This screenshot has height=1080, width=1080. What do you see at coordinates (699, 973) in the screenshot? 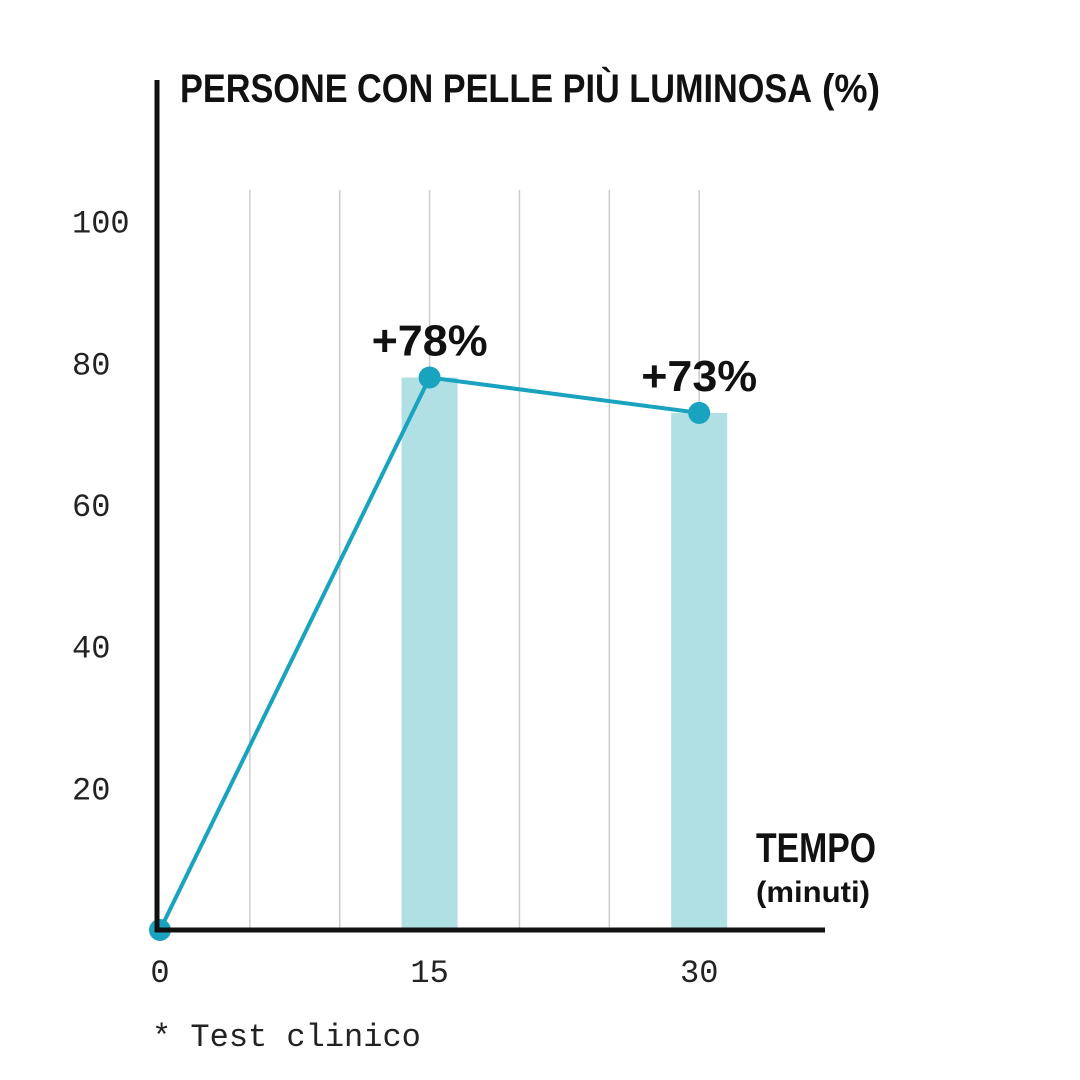
I see `x-tick-label: 30` at bounding box center [699, 973].